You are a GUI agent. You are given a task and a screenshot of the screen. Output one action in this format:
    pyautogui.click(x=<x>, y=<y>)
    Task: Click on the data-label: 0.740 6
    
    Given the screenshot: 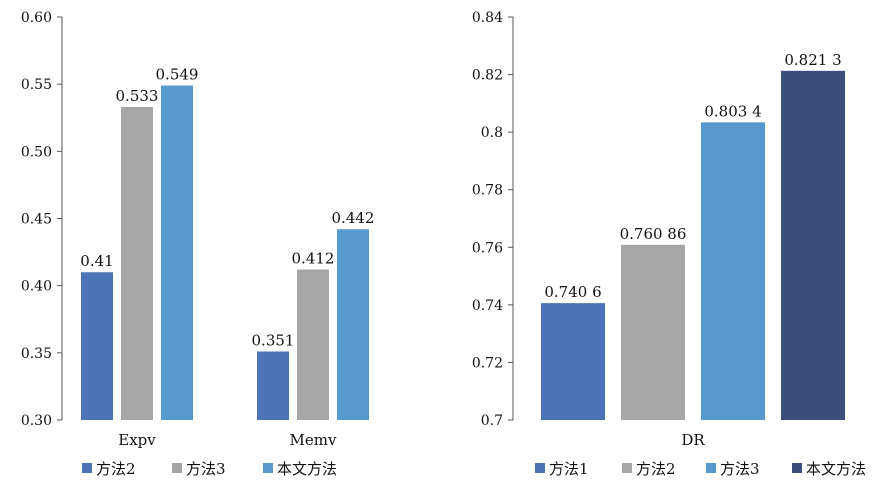 What is the action you would take?
    pyautogui.click(x=572, y=292)
    